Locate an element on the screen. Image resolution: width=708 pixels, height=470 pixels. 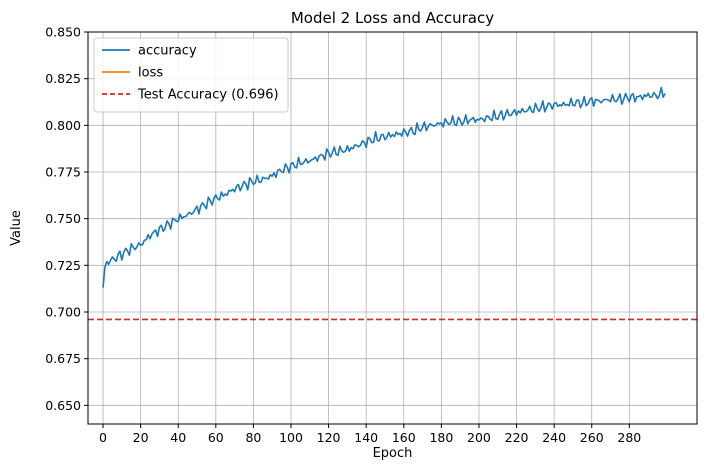
x-tick-label: 260 is located at coordinates (592, 437).